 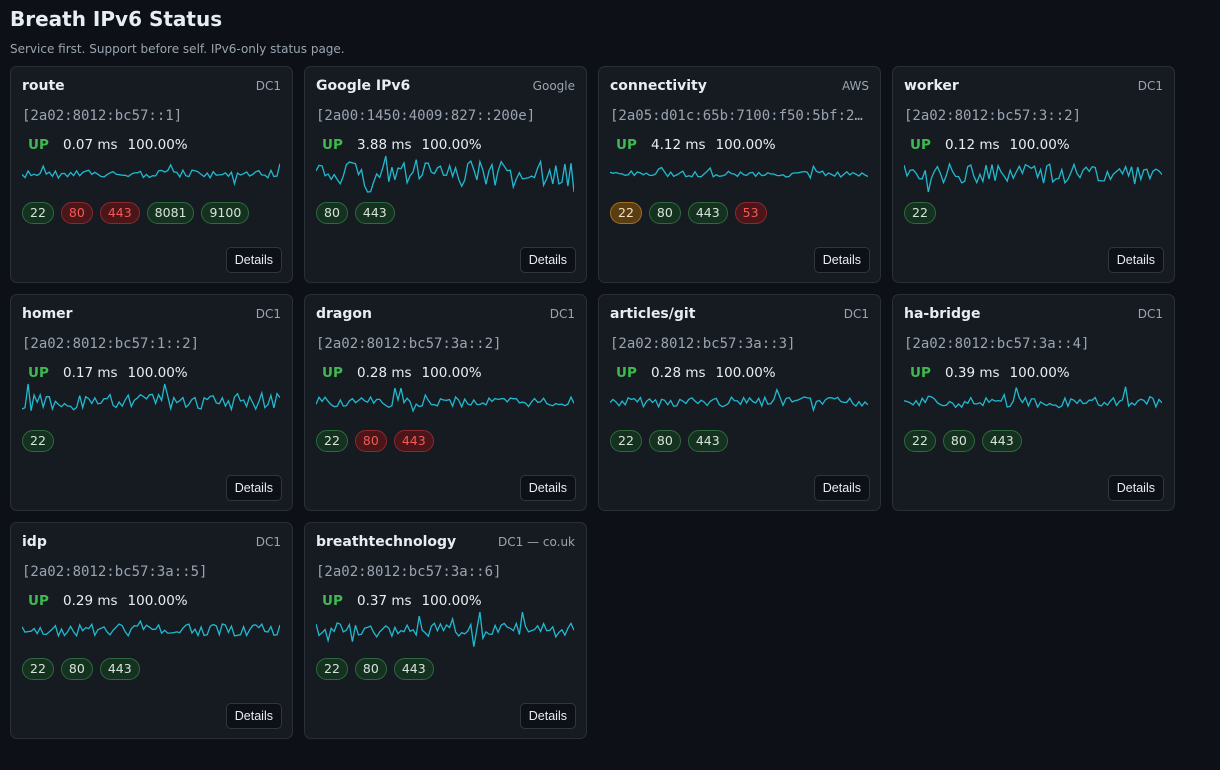 I want to click on service-name: route, so click(x=43, y=86).